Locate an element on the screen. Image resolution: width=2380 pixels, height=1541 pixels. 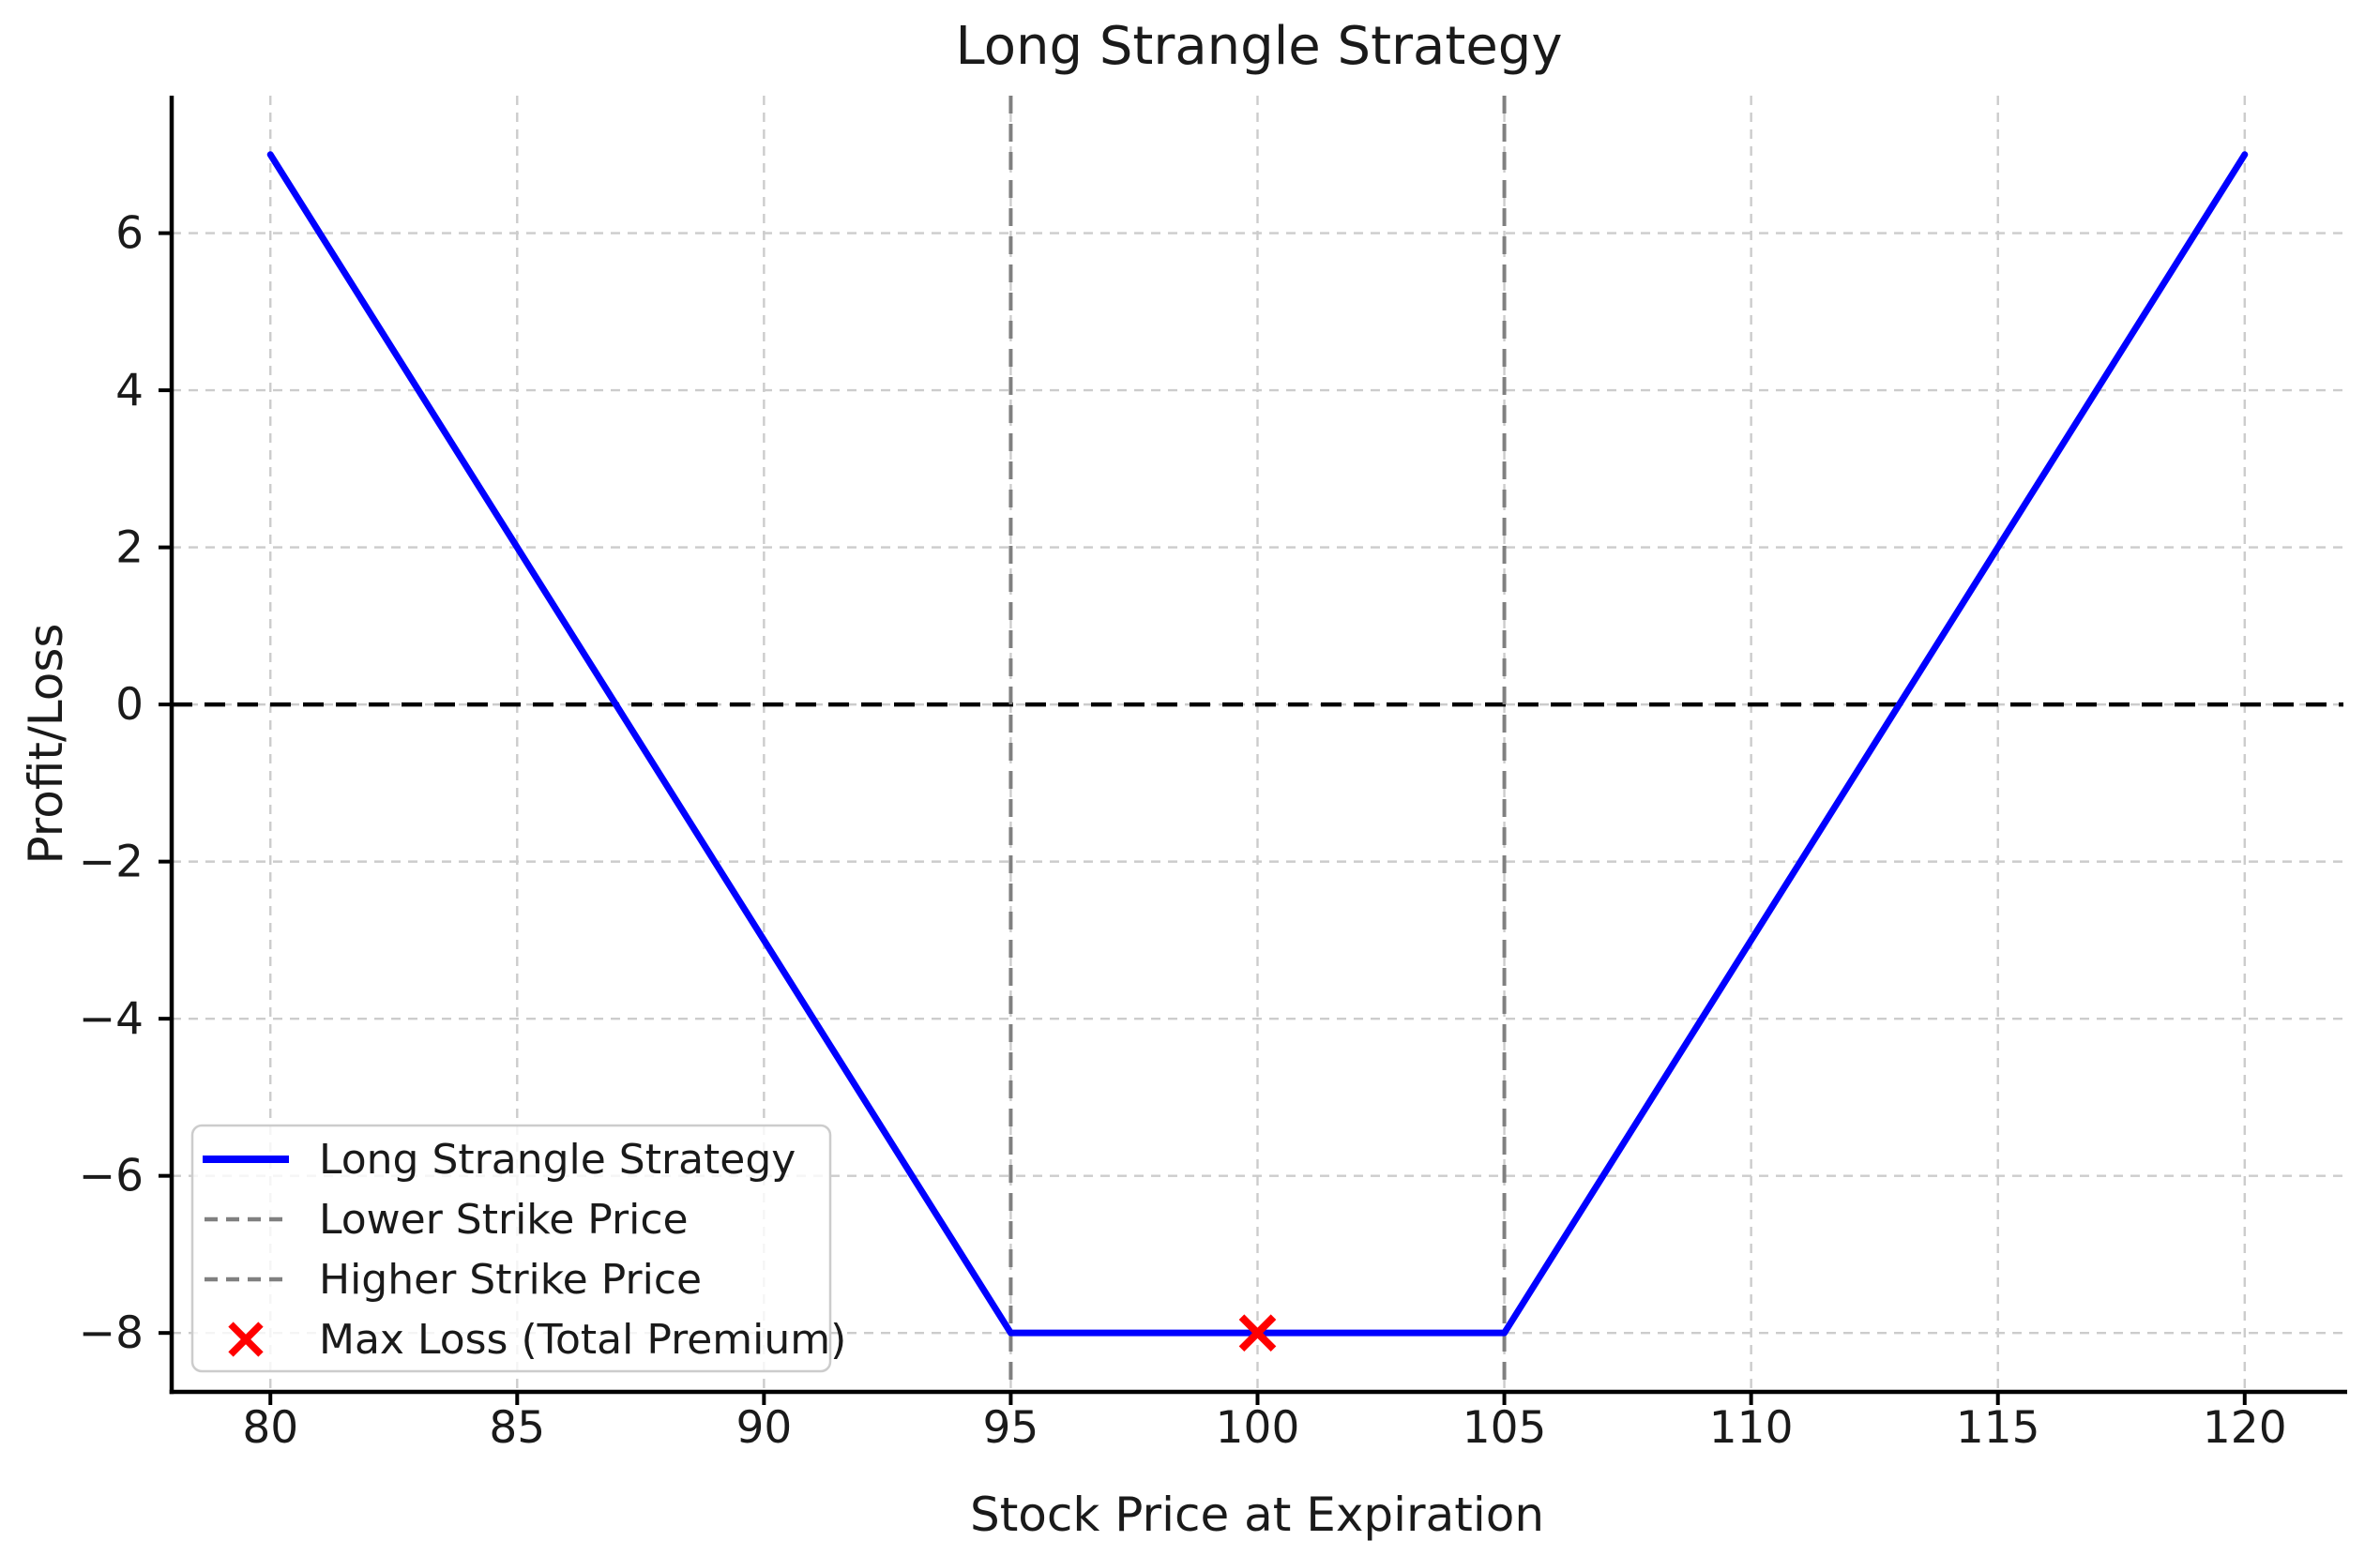
y-tick-label--2: −2 is located at coordinates (111, 863).